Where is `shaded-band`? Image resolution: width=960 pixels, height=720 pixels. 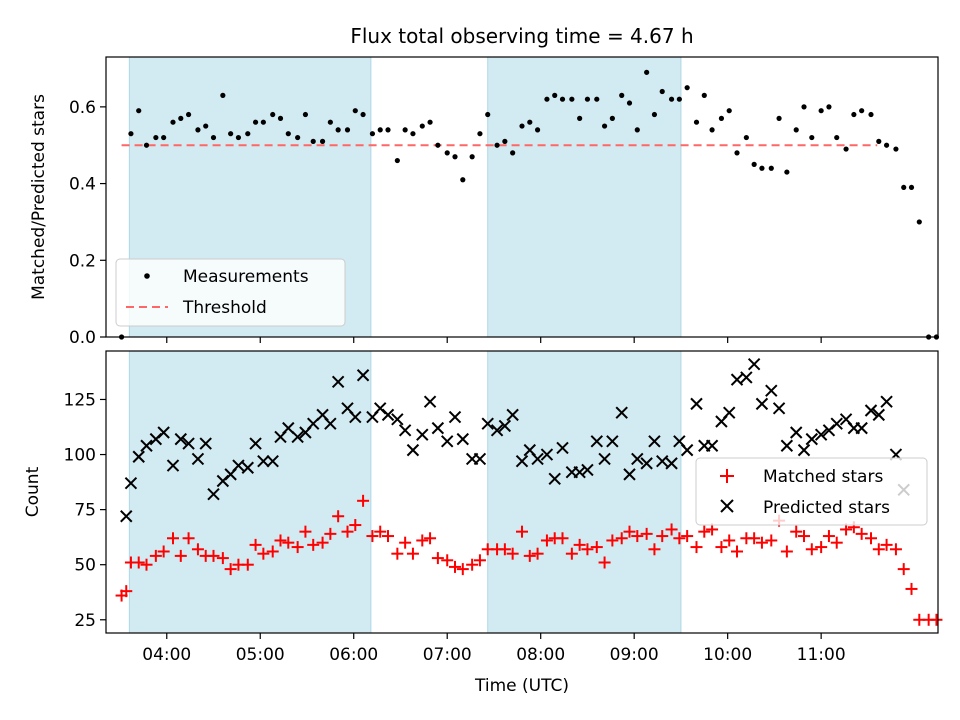
shaded-band is located at coordinates (250, 492).